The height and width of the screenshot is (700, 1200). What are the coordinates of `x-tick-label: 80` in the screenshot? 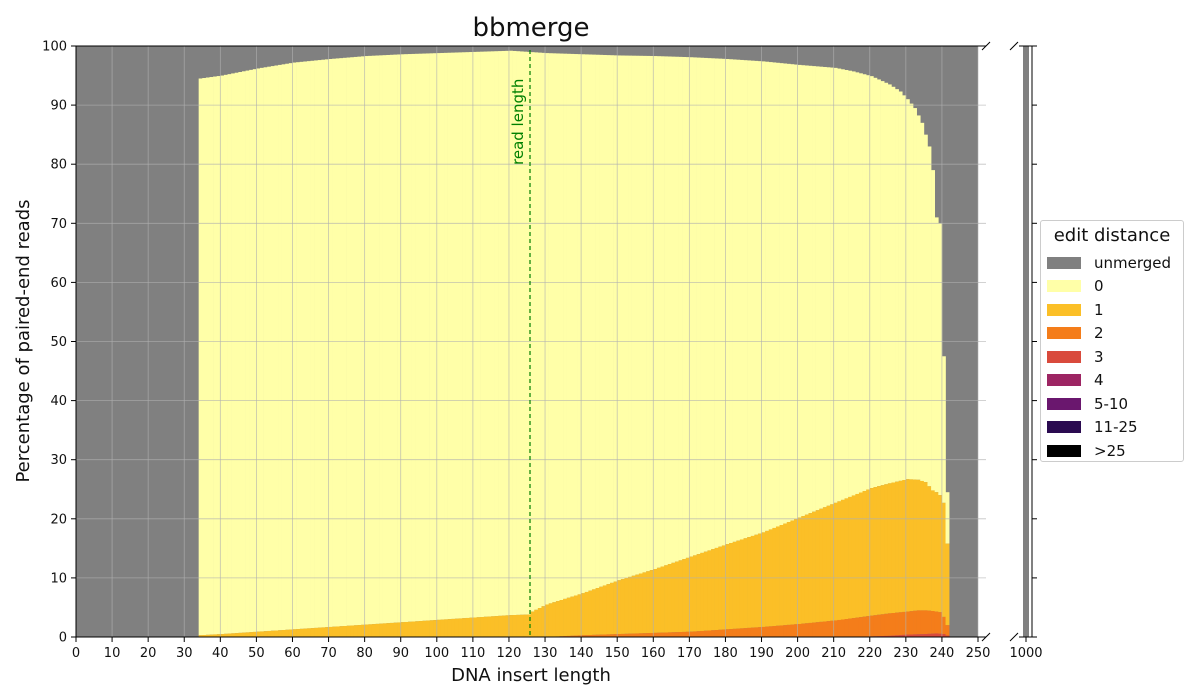 It's located at (364, 653).